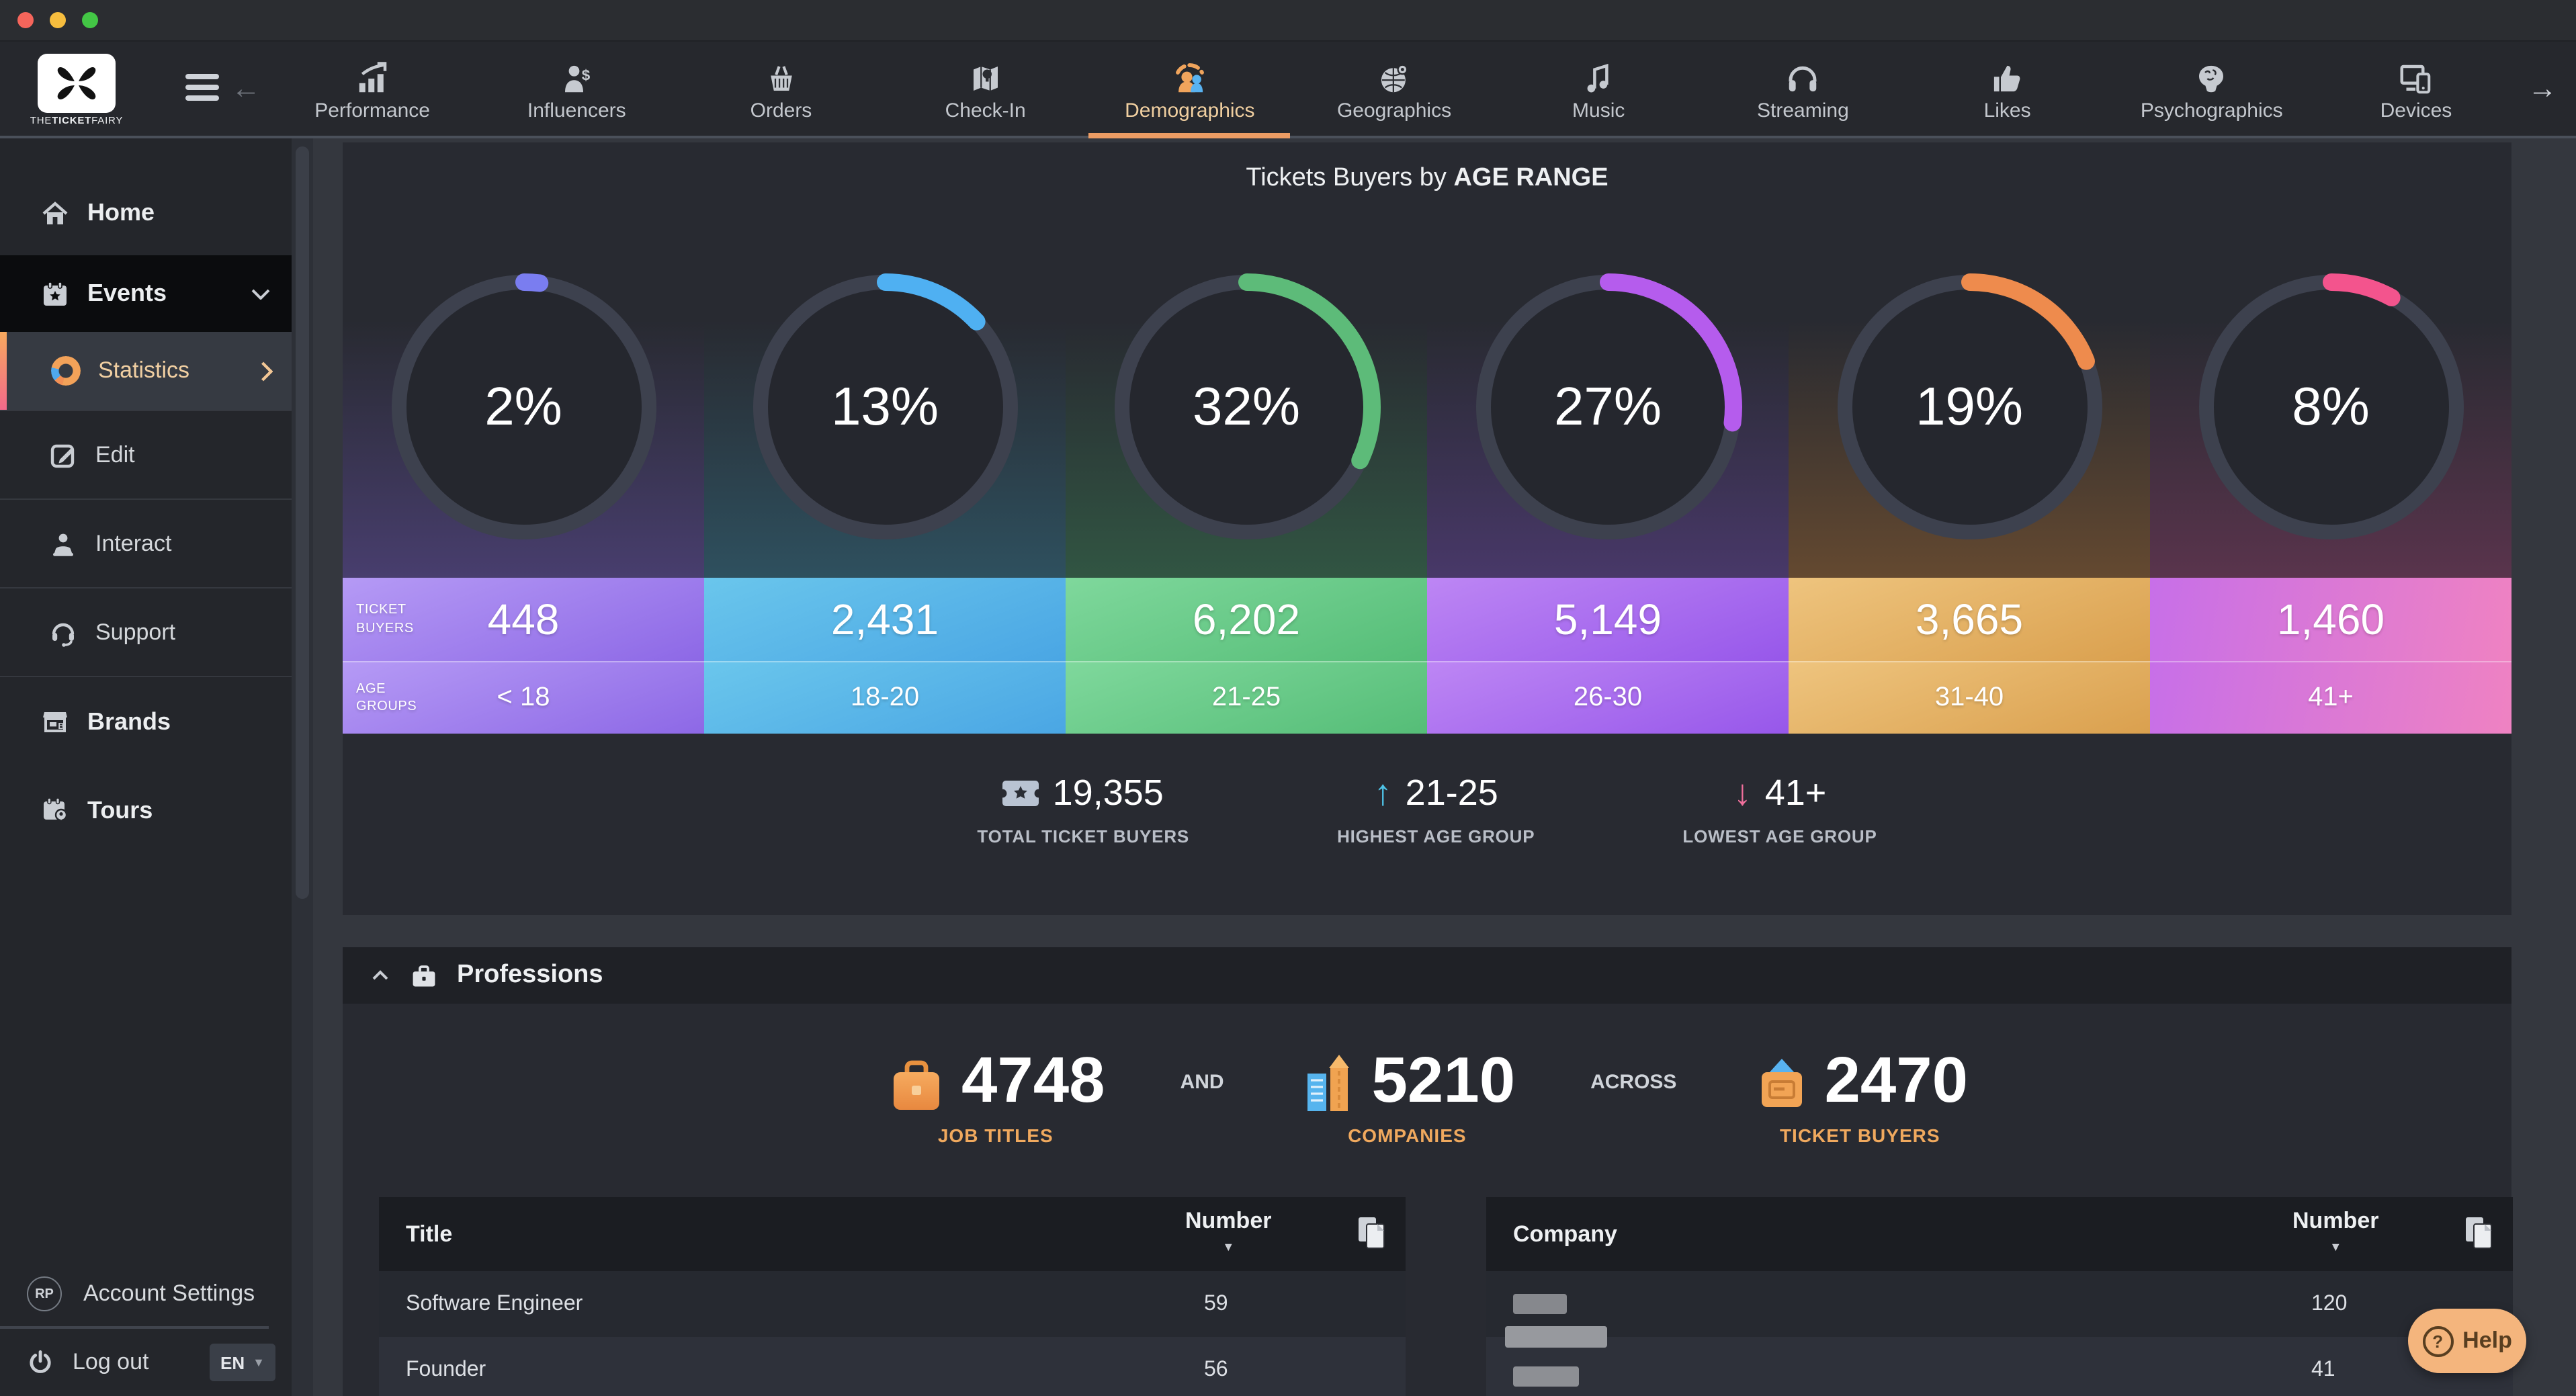  What do you see at coordinates (232, 1362) in the screenshot?
I see `language-value: EN` at bounding box center [232, 1362].